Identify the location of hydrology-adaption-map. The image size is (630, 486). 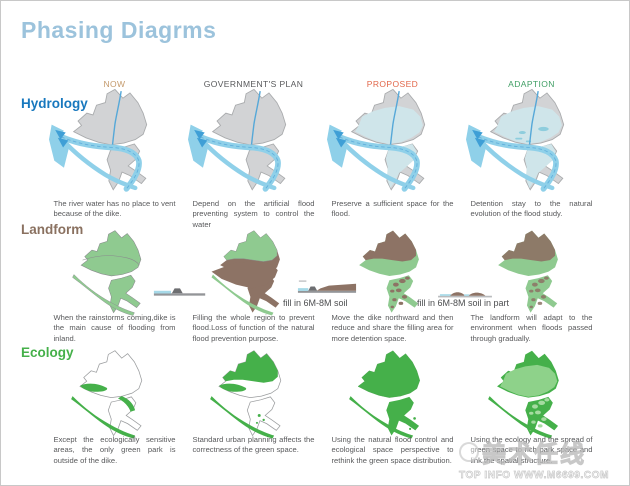
(514, 141).